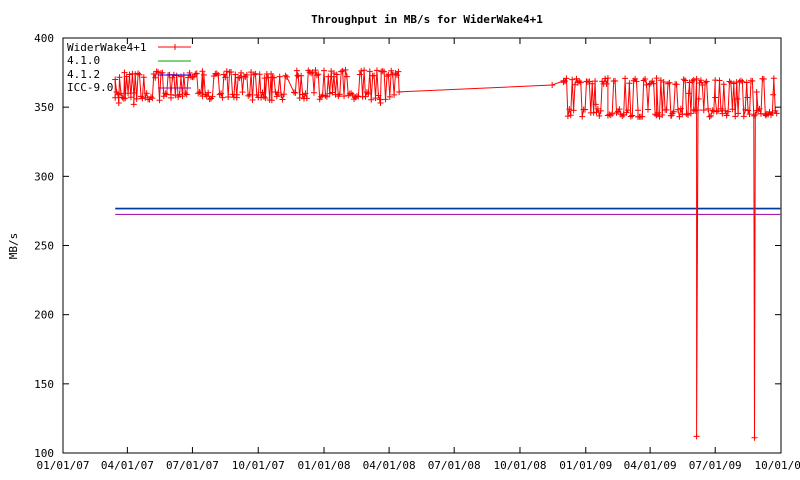 This screenshot has height=480, width=800. What do you see at coordinates (585, 465) in the screenshot?
I see `x-tick-label: 01/01/09` at bounding box center [585, 465].